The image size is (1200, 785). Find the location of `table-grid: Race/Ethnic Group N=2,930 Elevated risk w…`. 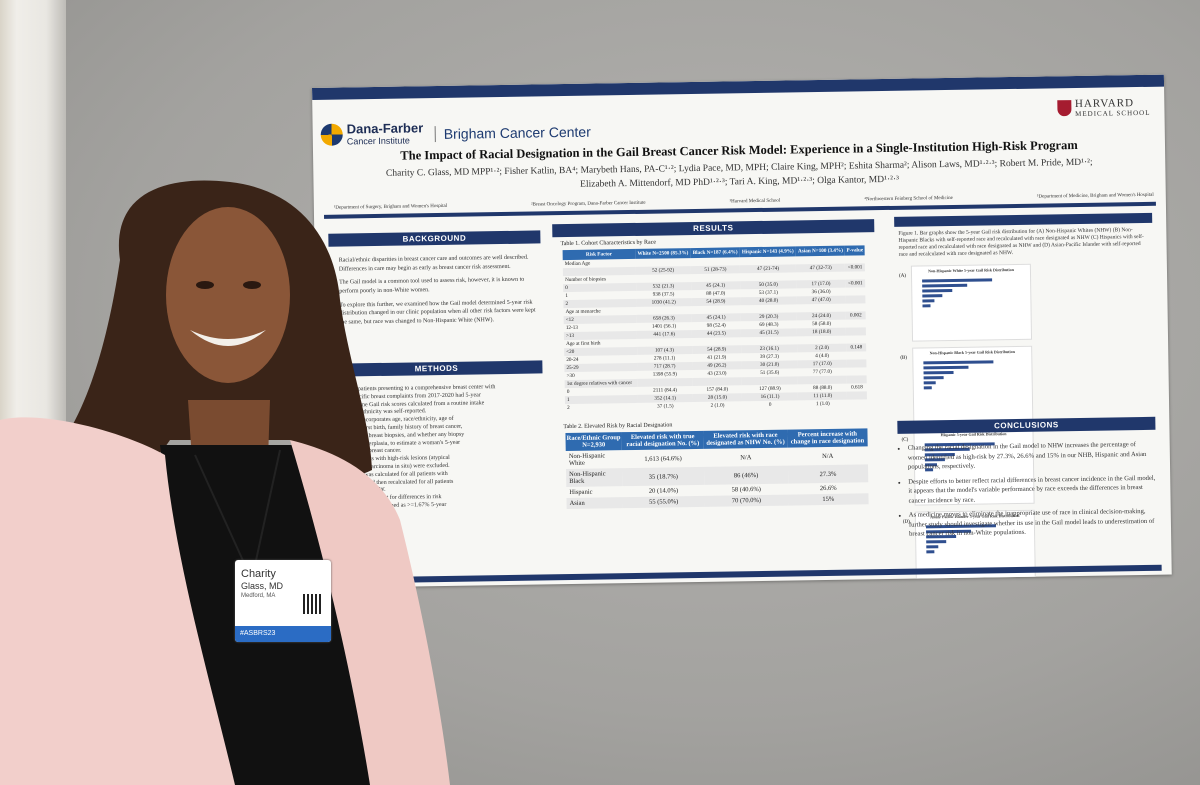

table-grid: Race/Ethnic Group N=2,930 Elevated risk w… is located at coordinates (717, 469).